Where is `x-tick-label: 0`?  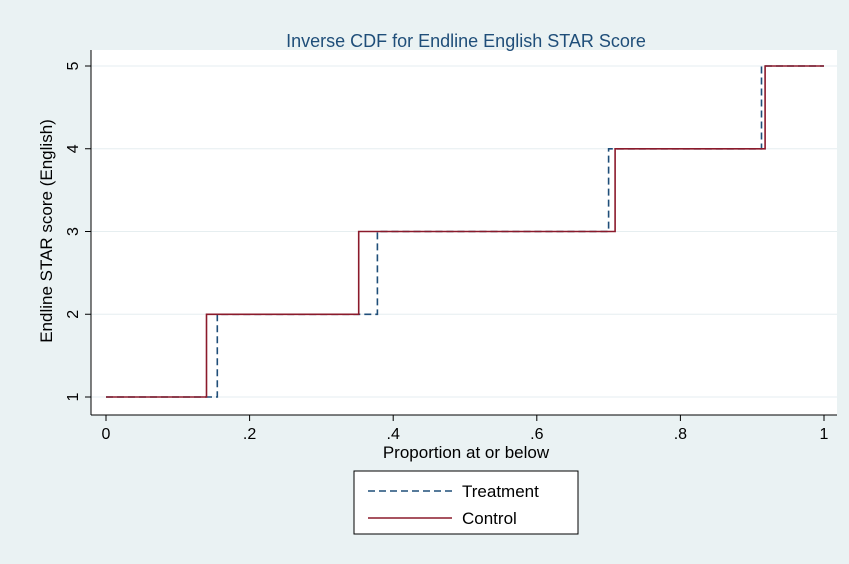 x-tick-label: 0 is located at coordinates (106, 434).